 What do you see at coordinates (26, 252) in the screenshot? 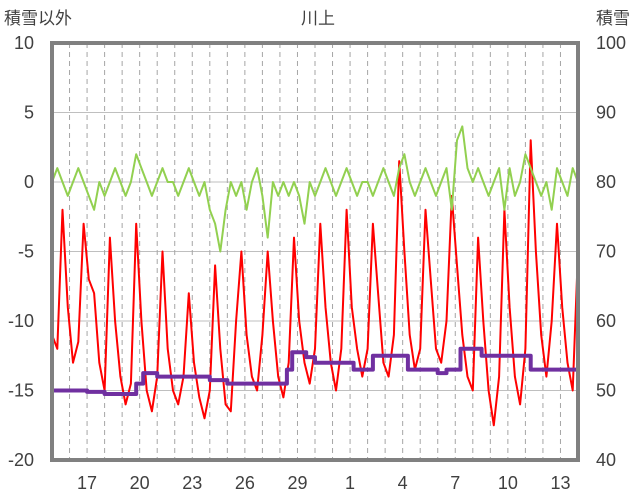
I see `left-tick-label: -5` at bounding box center [26, 252].